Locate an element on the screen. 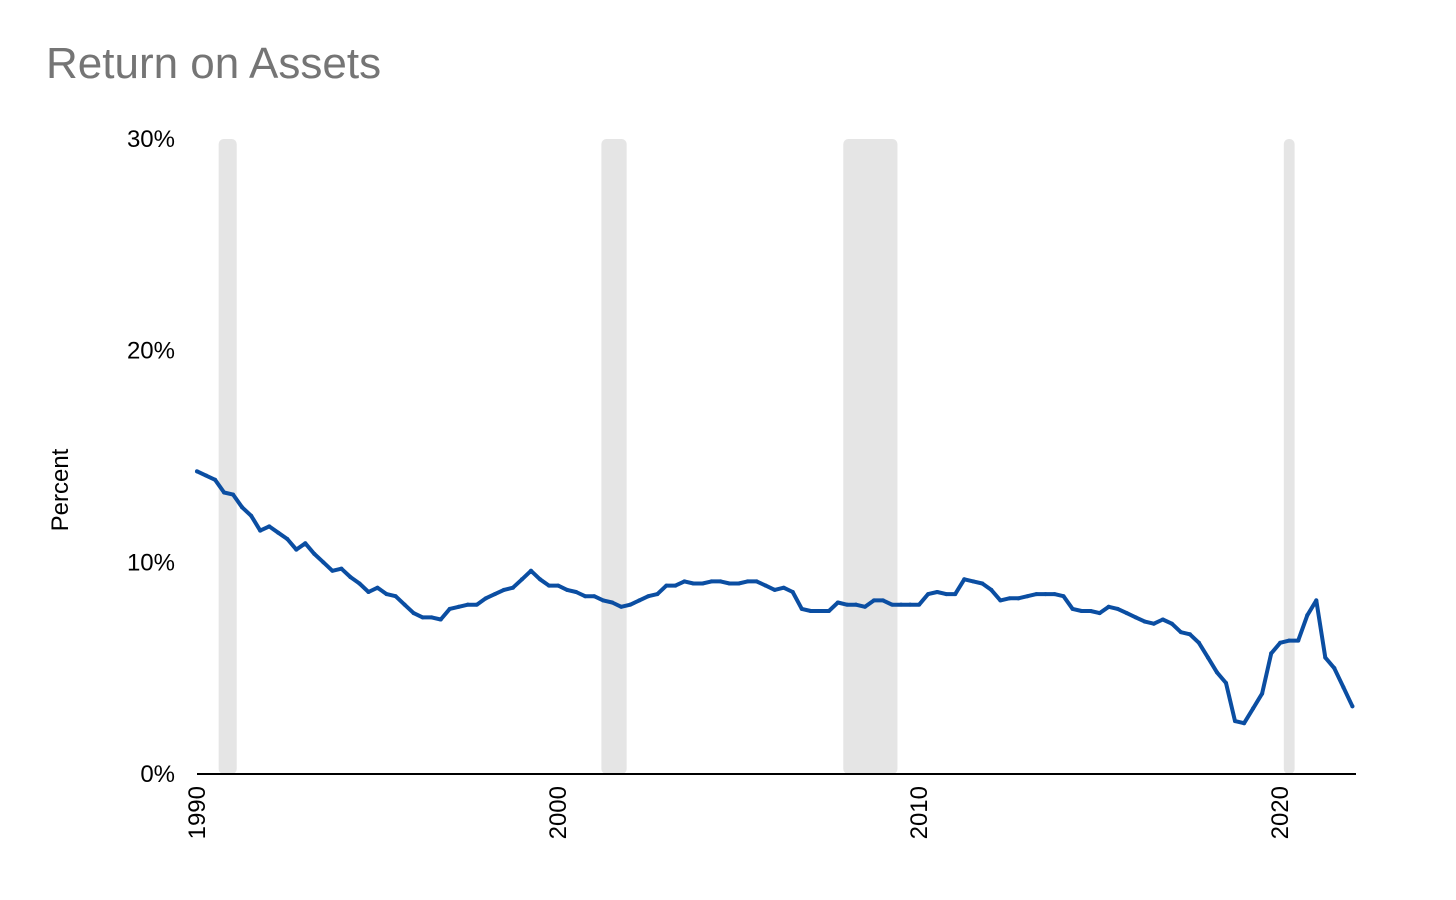 Image resolution: width=1456 pixels, height=900 pixels. x-tick-label: 2020 is located at coordinates (1280, 812).